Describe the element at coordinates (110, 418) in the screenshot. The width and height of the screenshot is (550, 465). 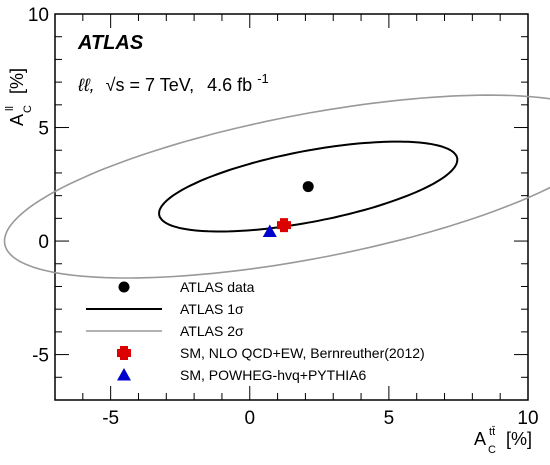
I see `x-tick-label: -5` at that location.